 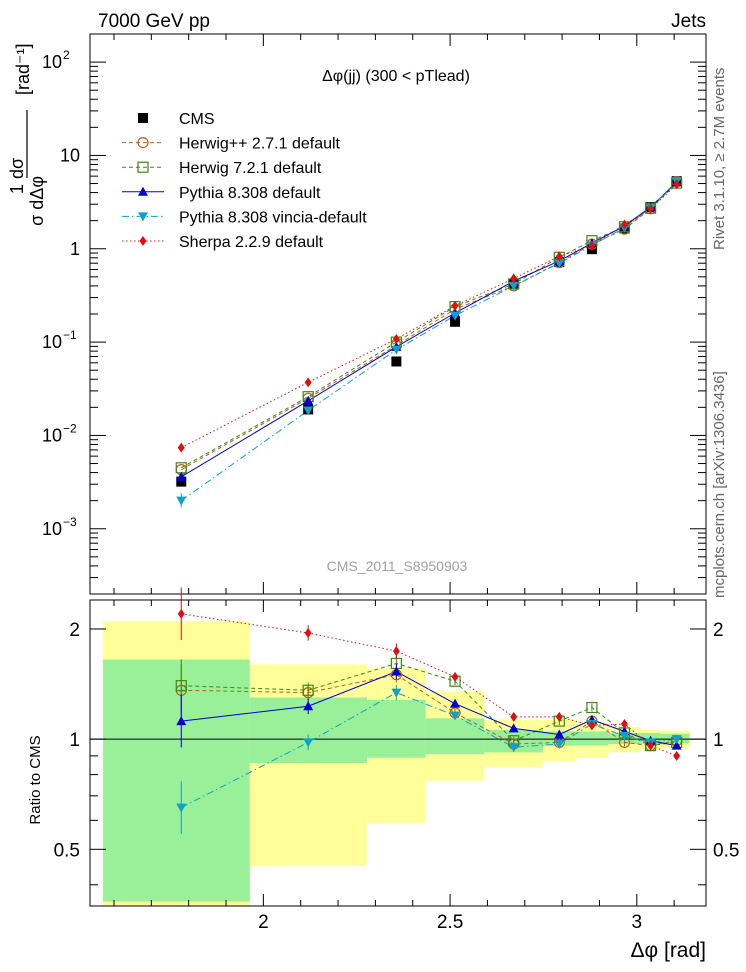 I want to click on ratio-x-tick-label: 3, so click(x=637, y=922).